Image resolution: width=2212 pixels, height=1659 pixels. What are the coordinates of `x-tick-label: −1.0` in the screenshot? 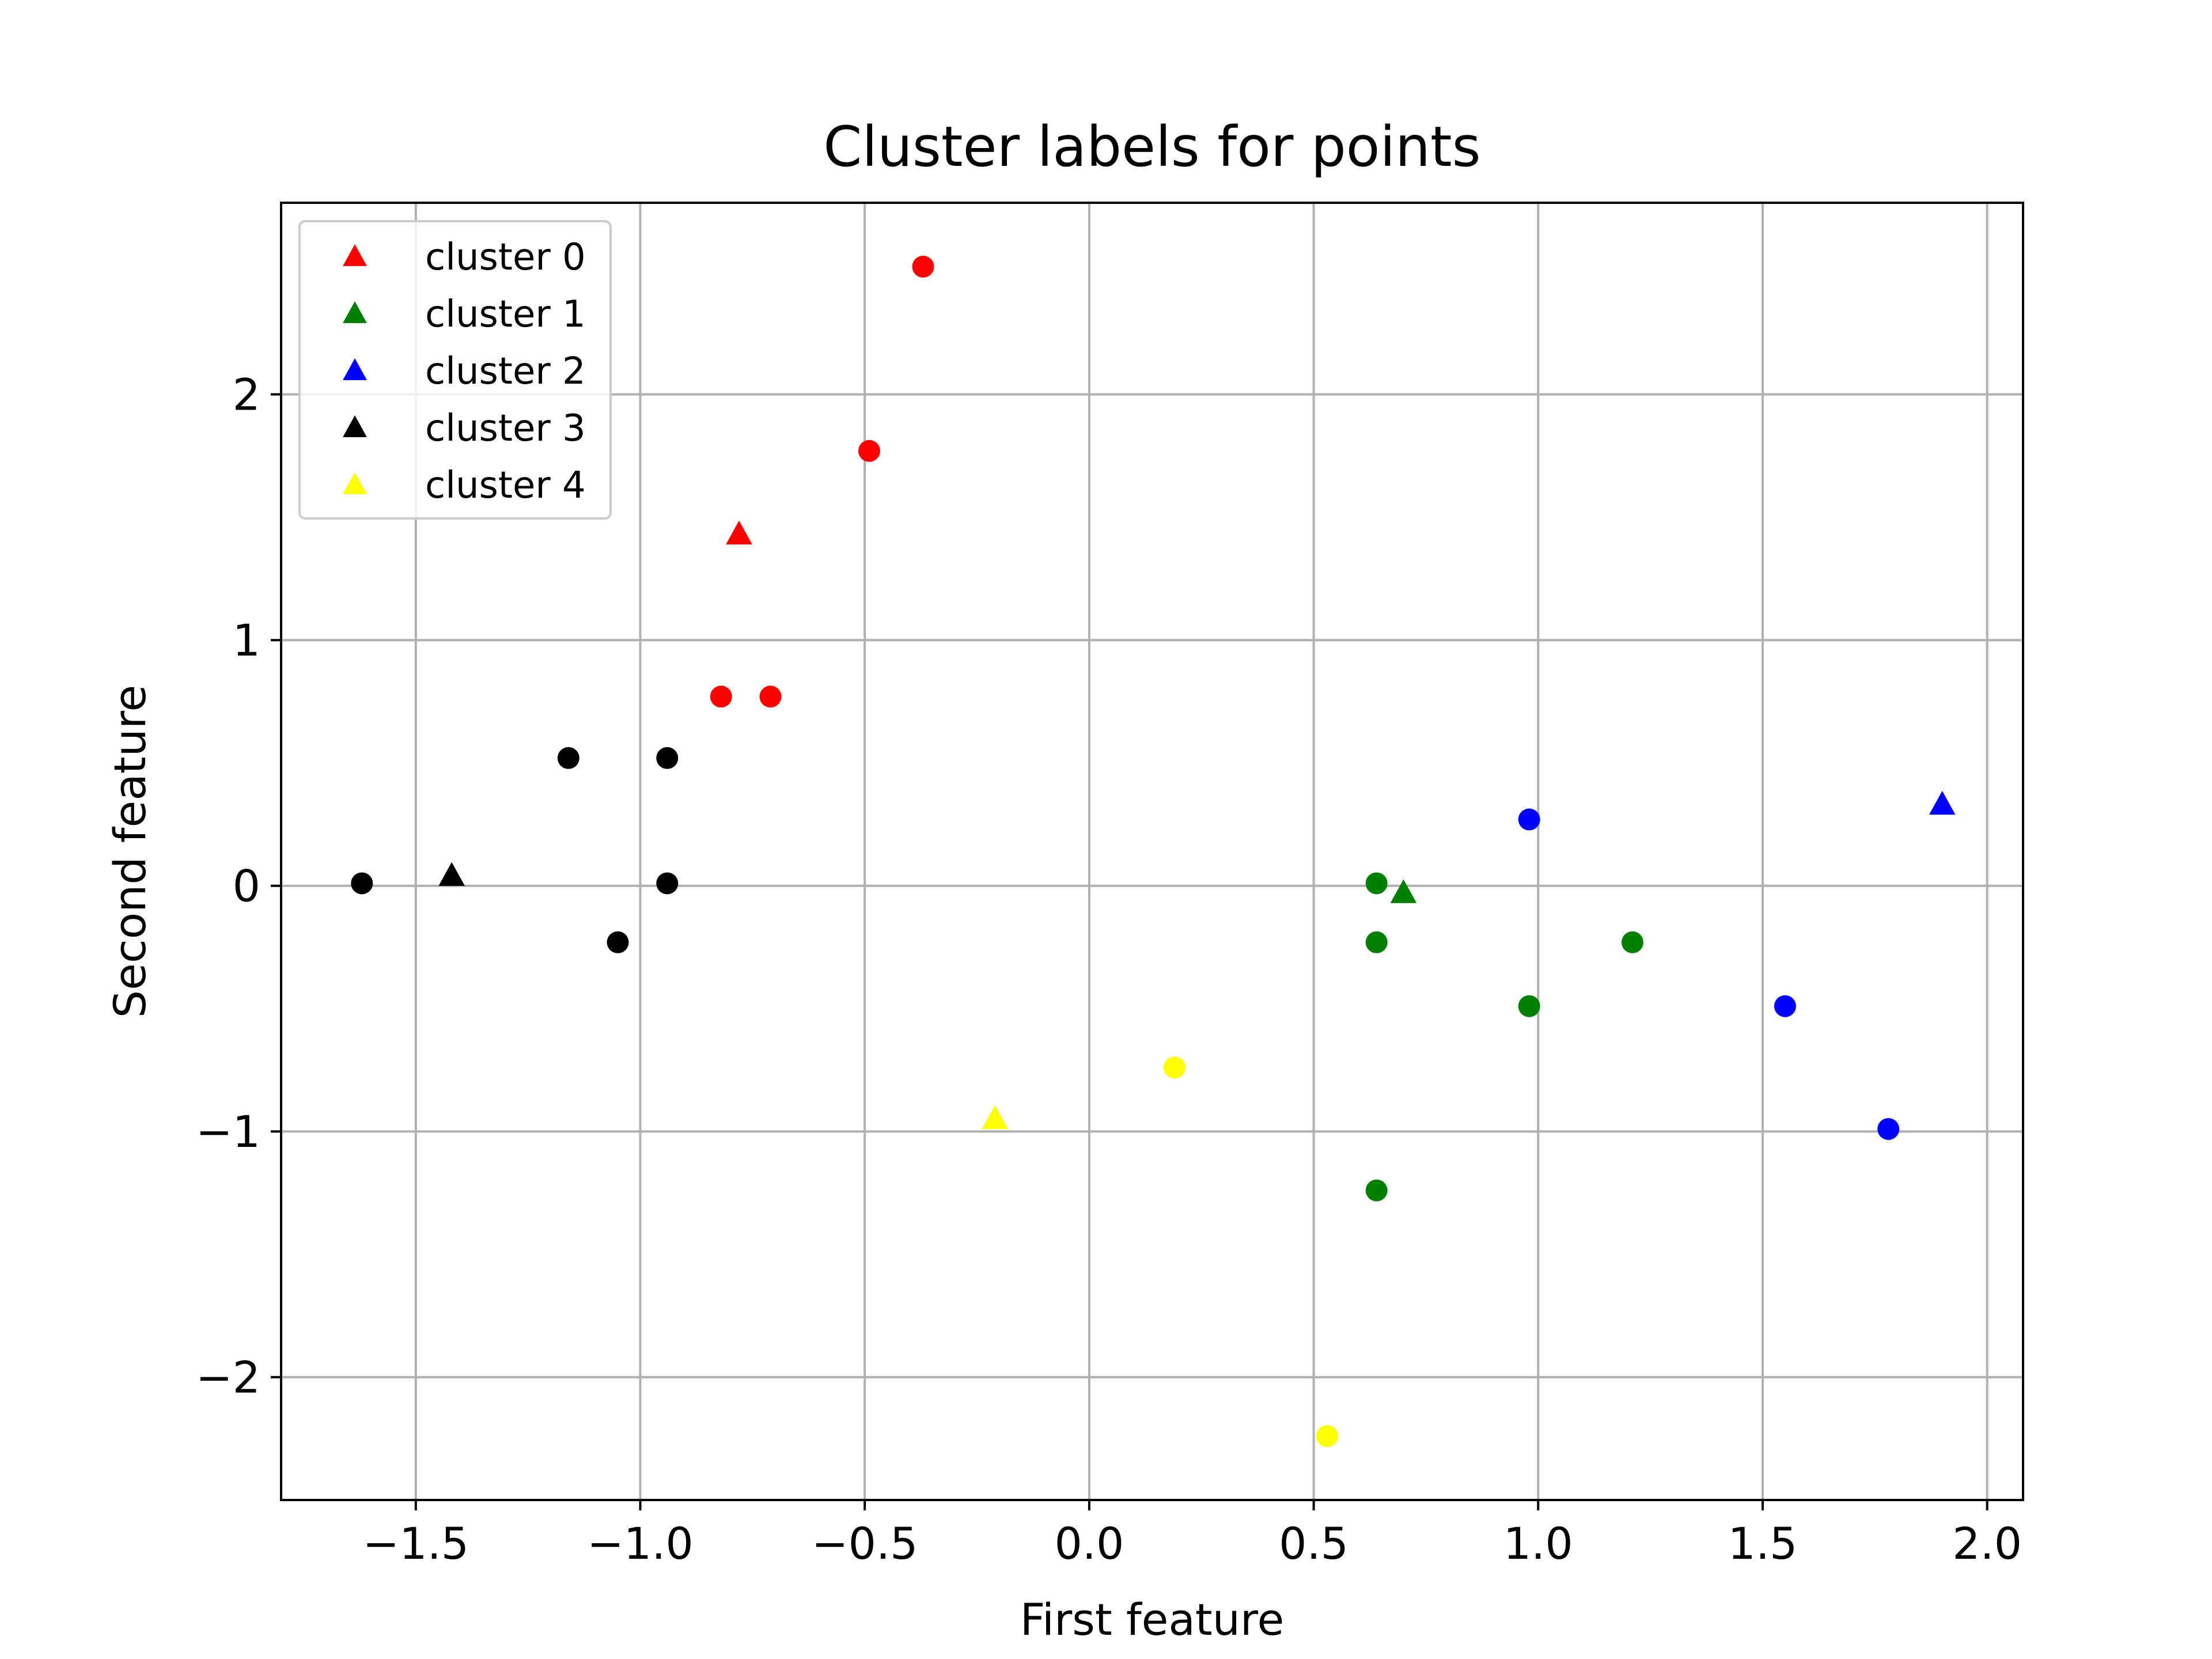 It's located at (640, 1543).